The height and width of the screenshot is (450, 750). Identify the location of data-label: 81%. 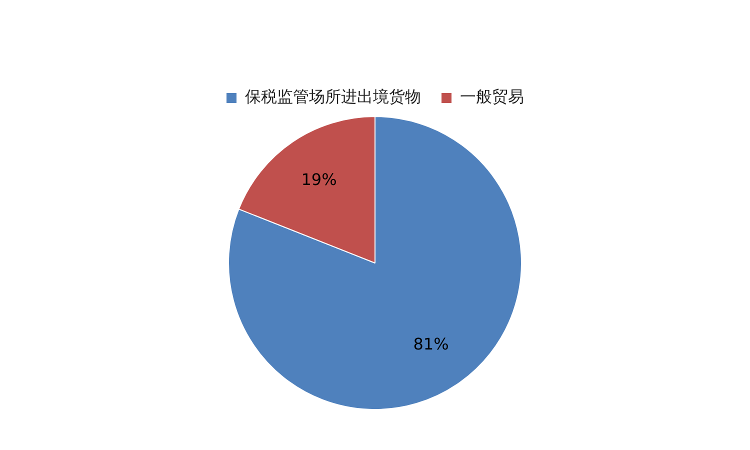
(431, 344).